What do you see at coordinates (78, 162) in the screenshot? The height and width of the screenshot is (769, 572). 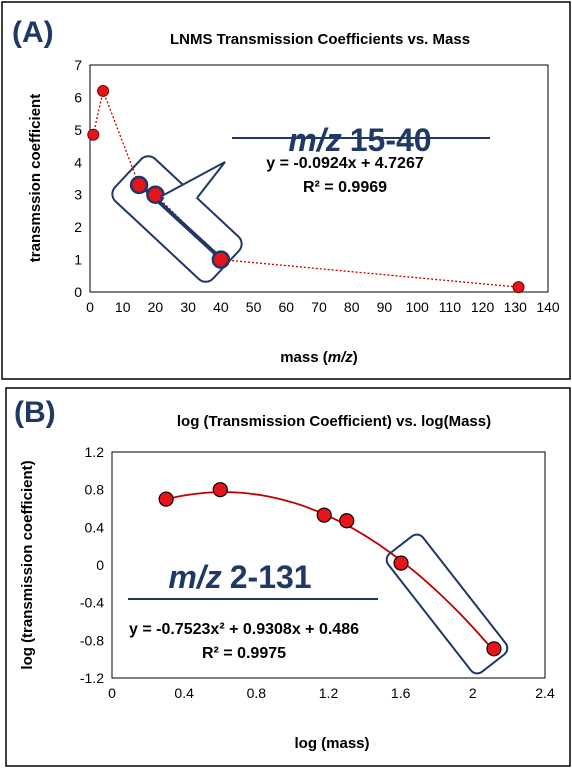 I see `chart-a-y-tick-label: 4` at bounding box center [78, 162].